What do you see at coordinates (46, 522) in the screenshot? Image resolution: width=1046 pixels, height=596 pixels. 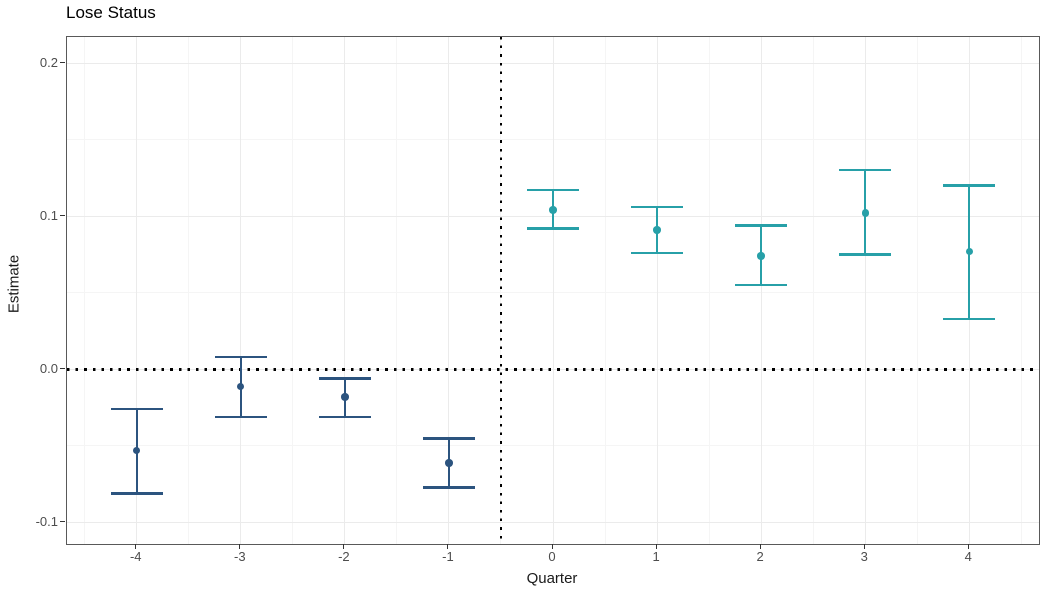 I see `y-tick-label: -0.1` at bounding box center [46, 522].